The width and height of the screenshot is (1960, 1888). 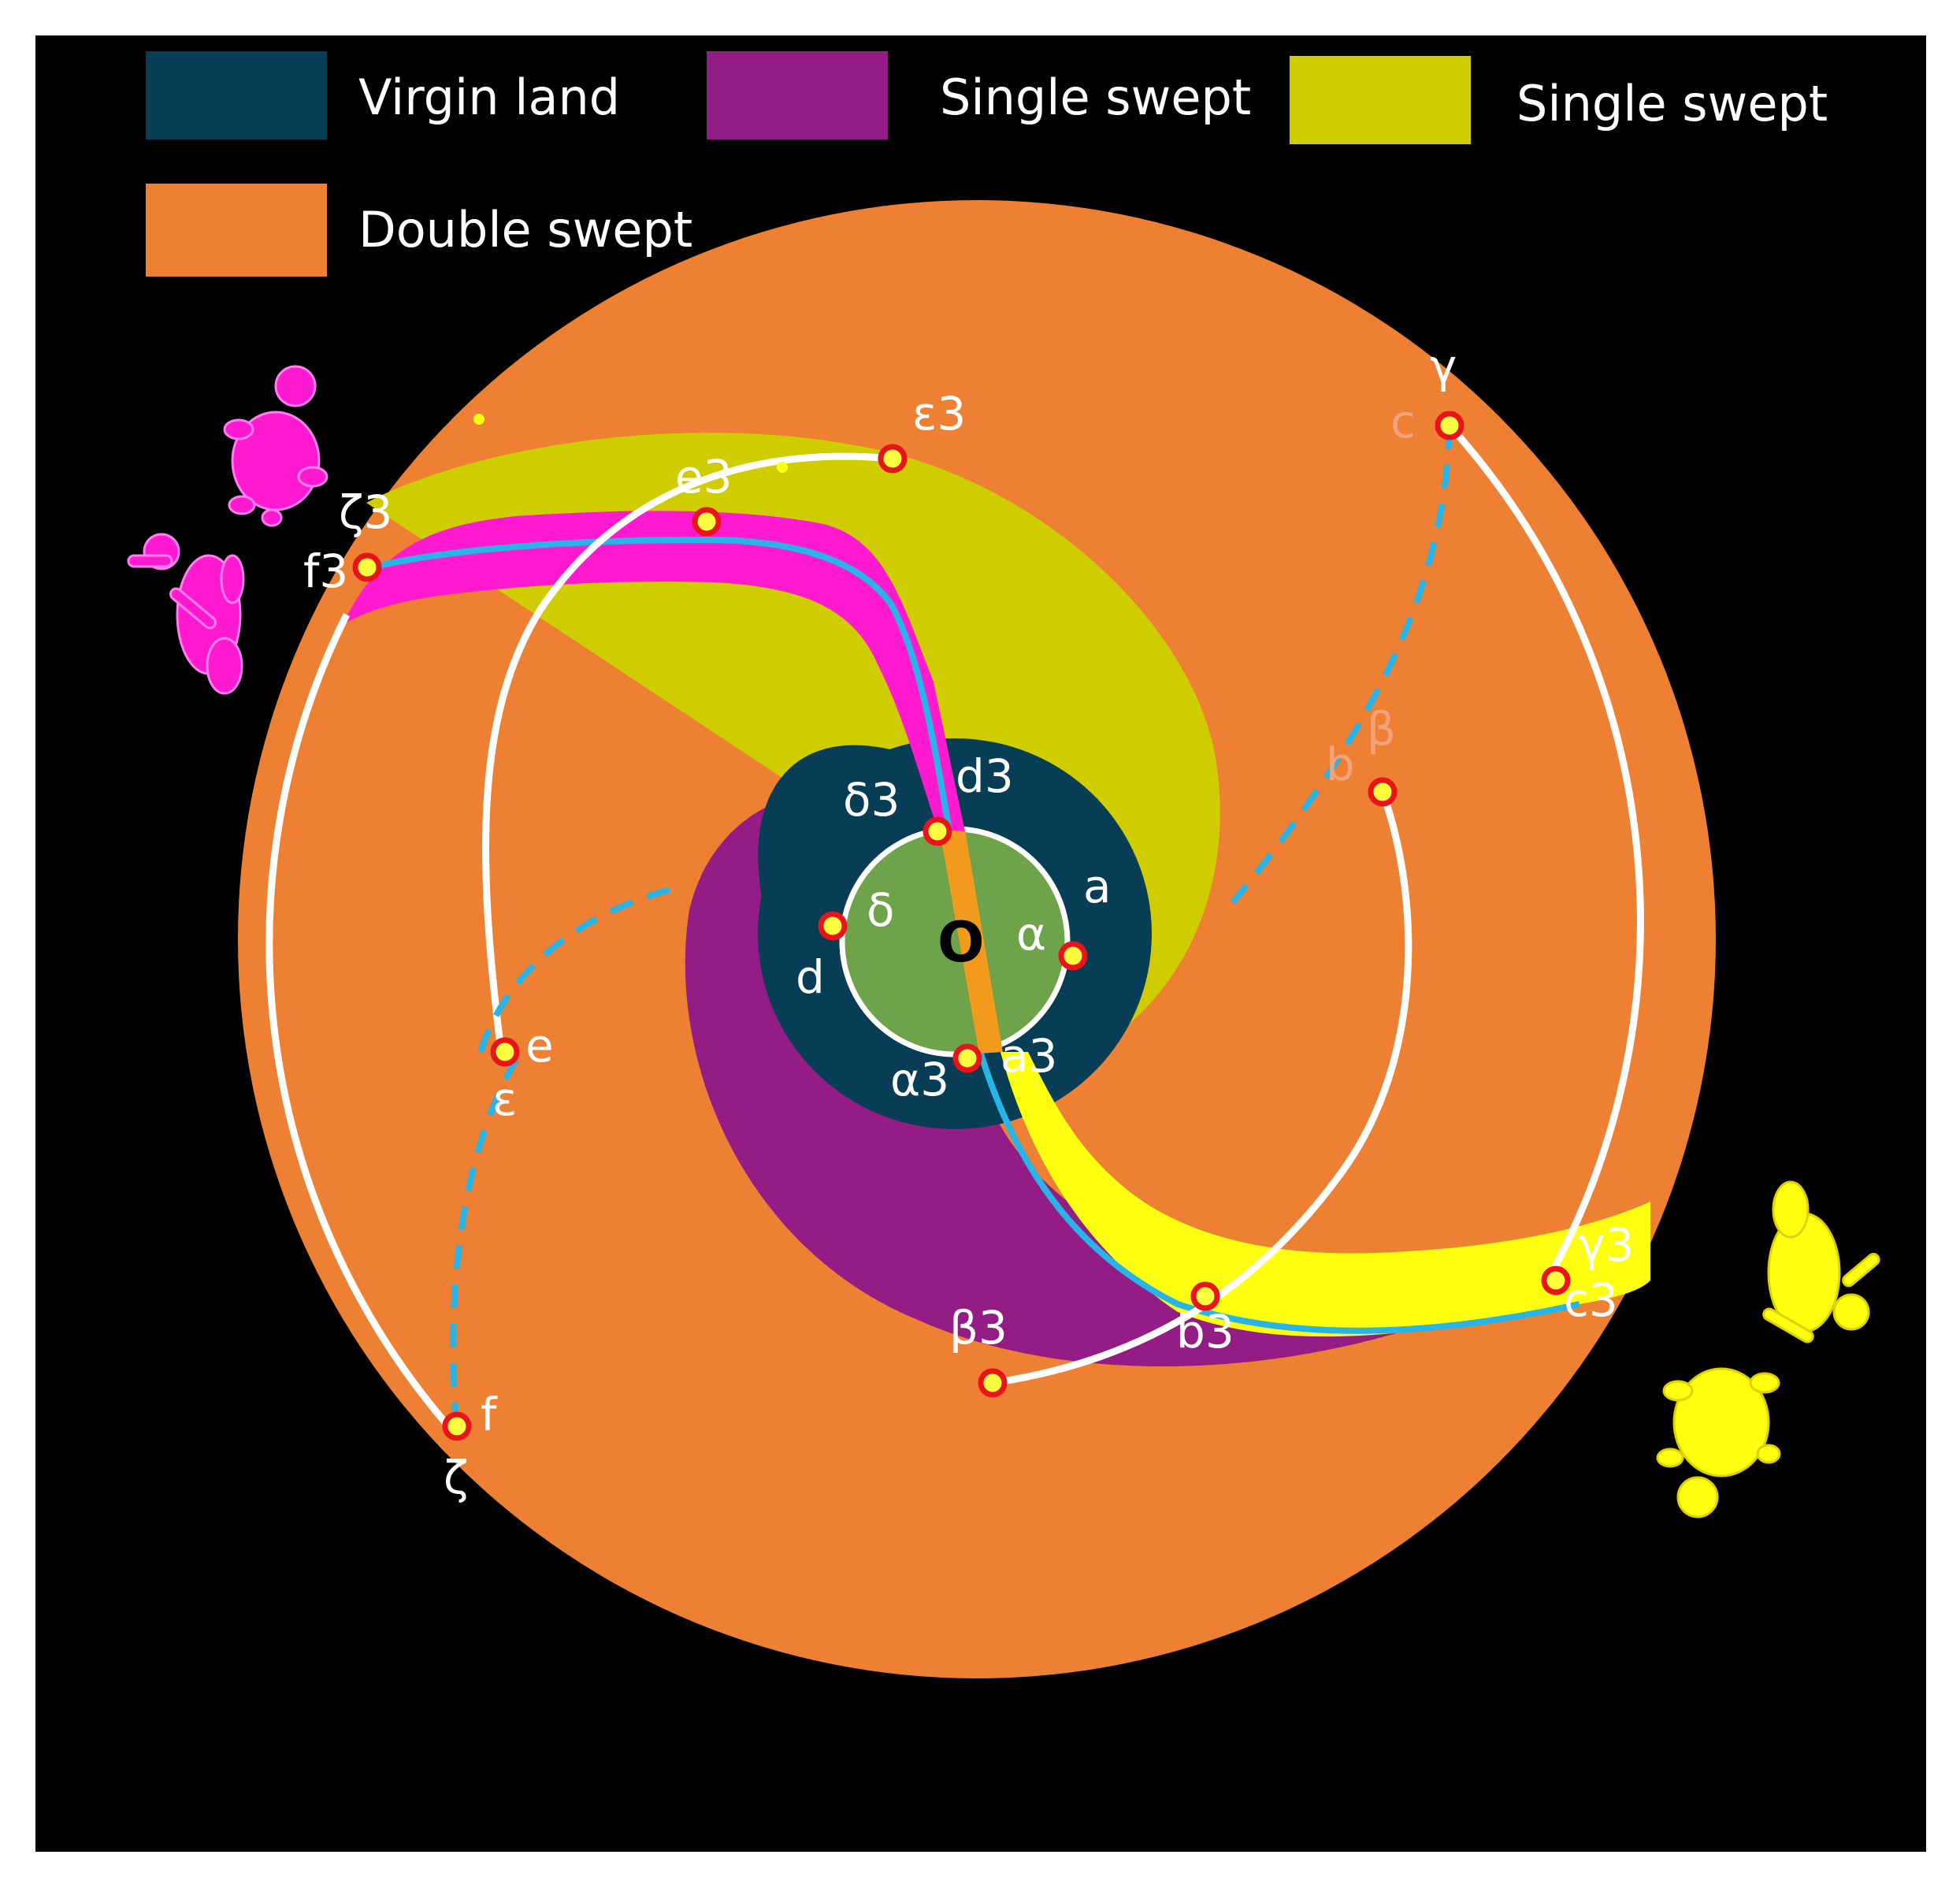 What do you see at coordinates (937, 831) in the screenshot?
I see `point-d3` at bounding box center [937, 831].